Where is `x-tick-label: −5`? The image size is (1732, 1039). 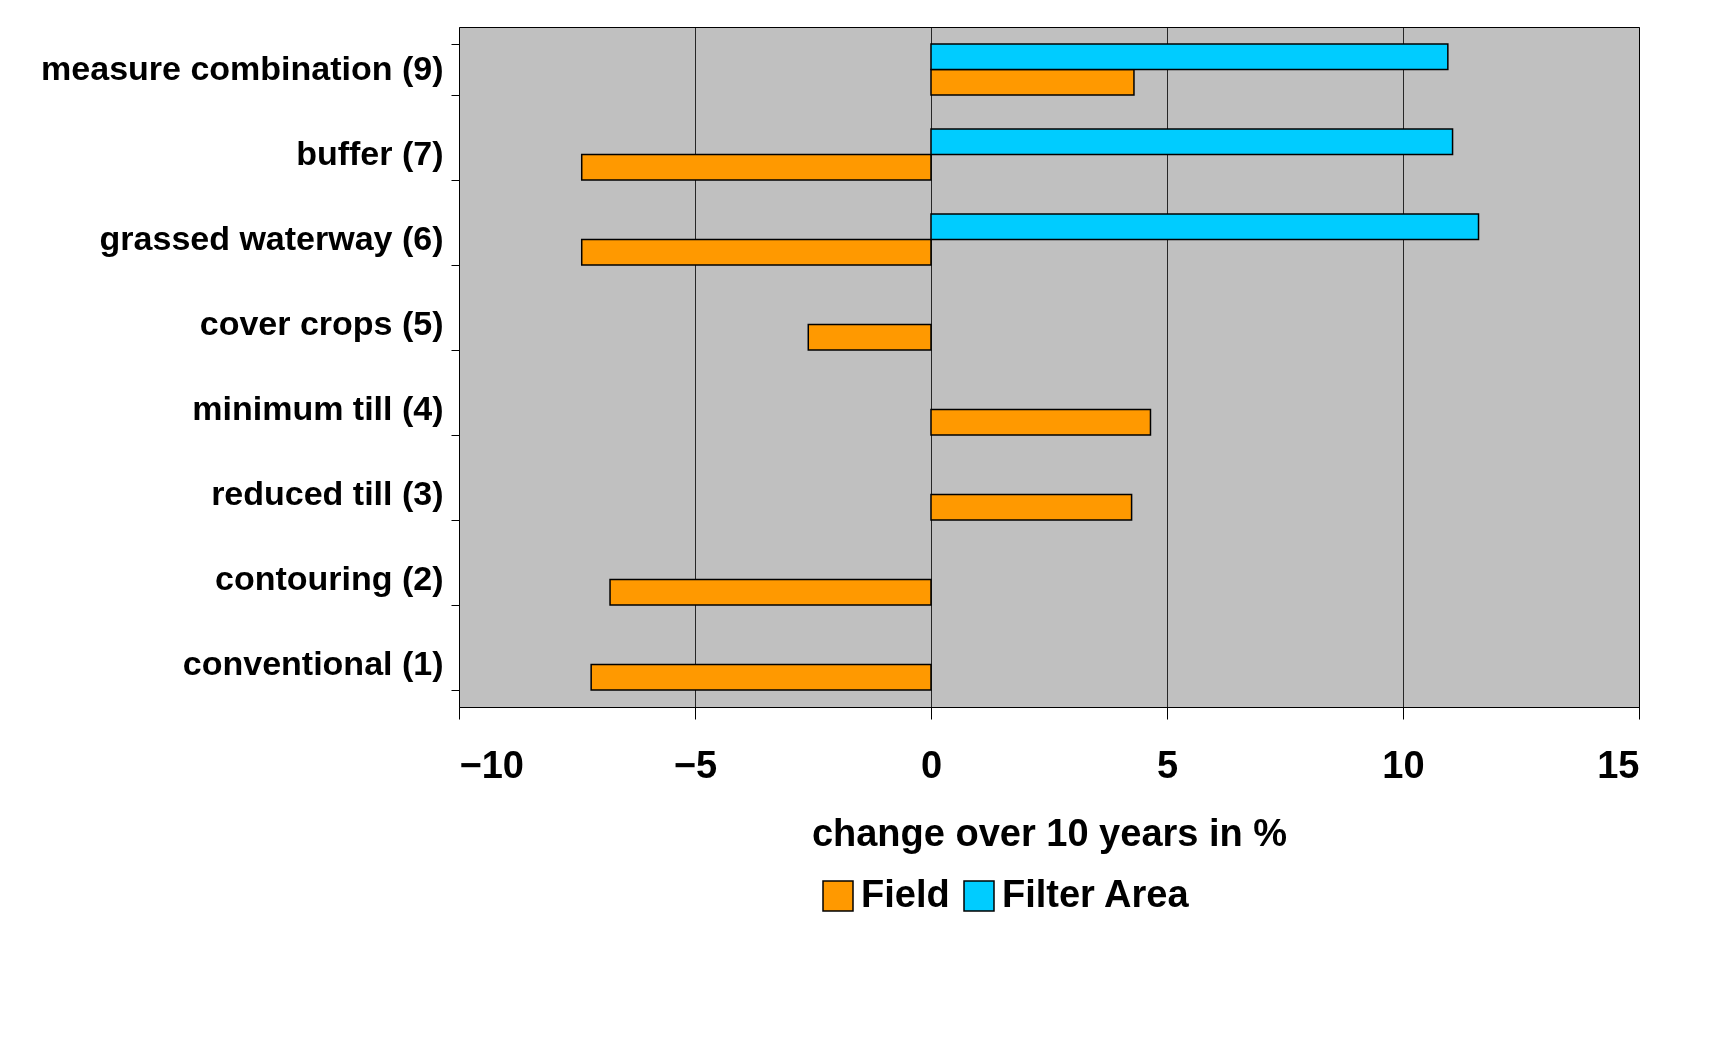
x-tick-label: −5 is located at coordinates (695, 764).